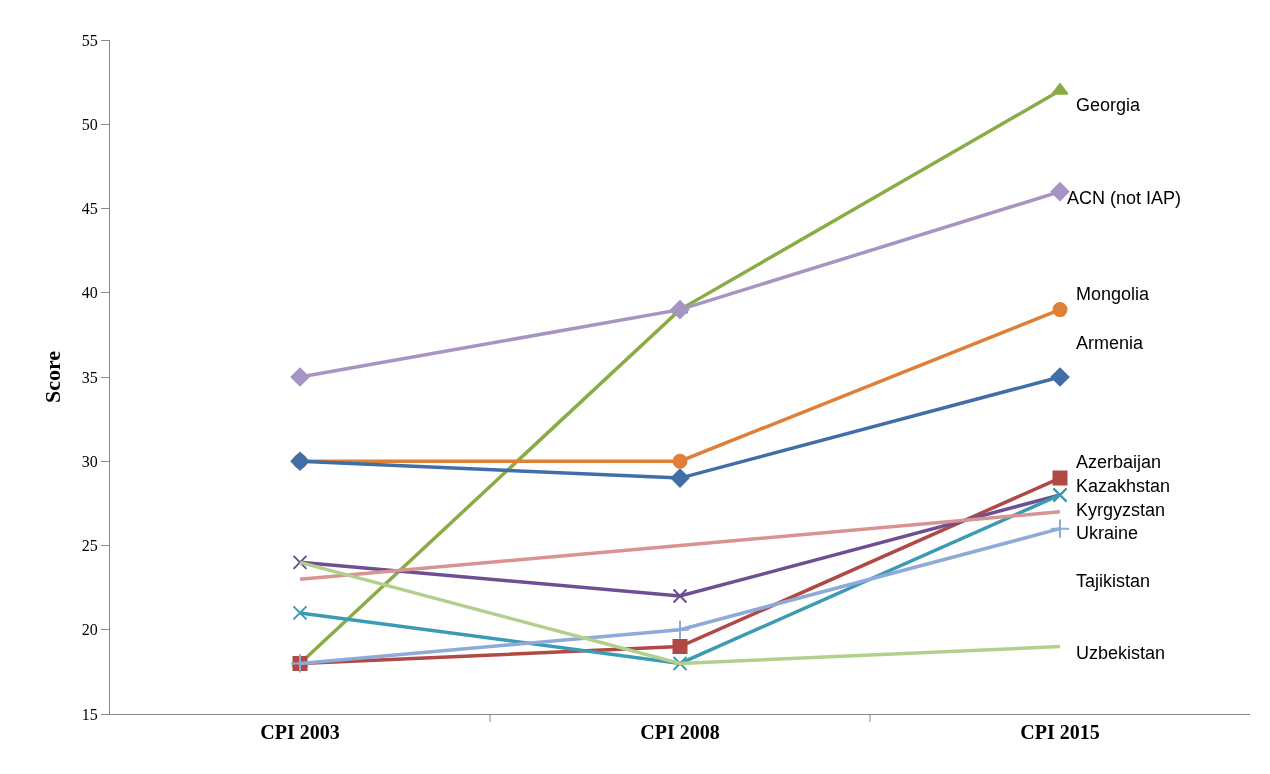  Describe the element at coordinates (89, 124) in the screenshot. I see `y-tick-label: 50` at that location.